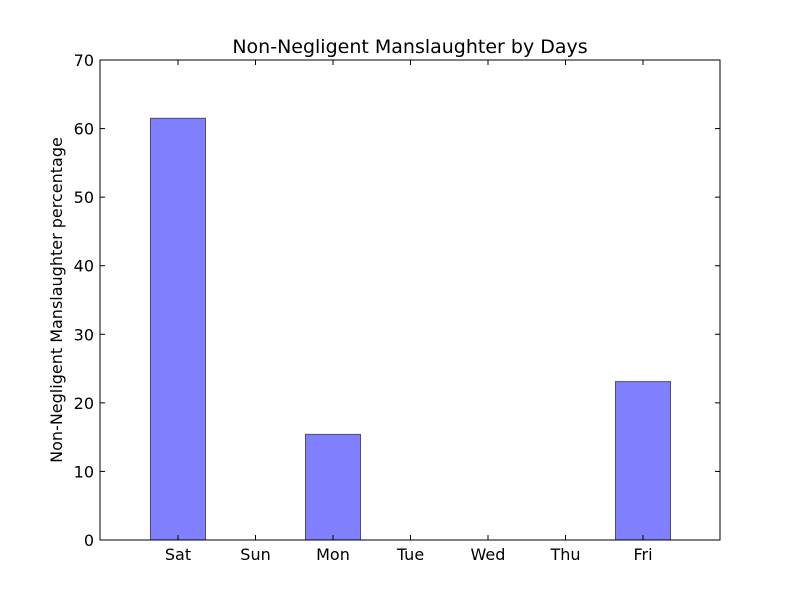 This screenshot has height=600, width=800. I want to click on y-tick-label-40: 40, so click(84, 266).